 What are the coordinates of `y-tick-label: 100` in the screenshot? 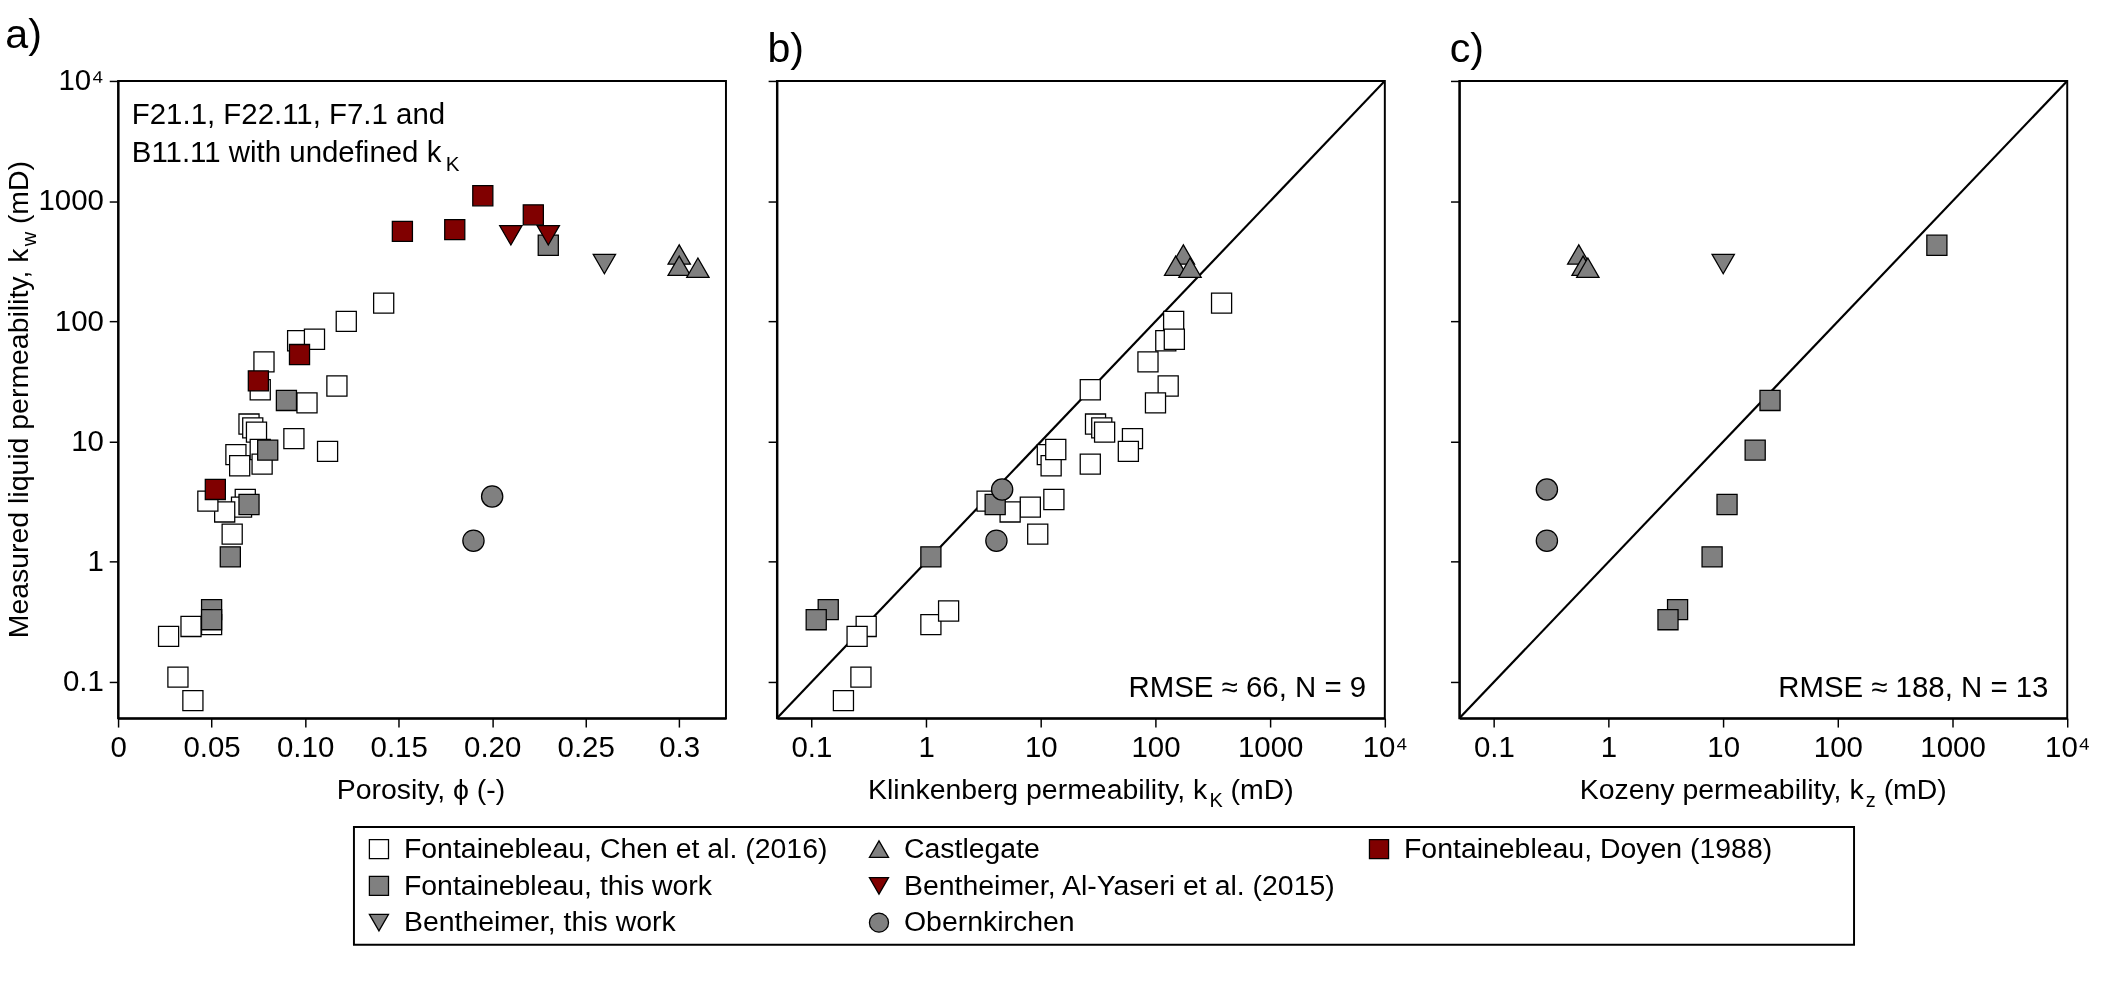 It's located at (79, 320).